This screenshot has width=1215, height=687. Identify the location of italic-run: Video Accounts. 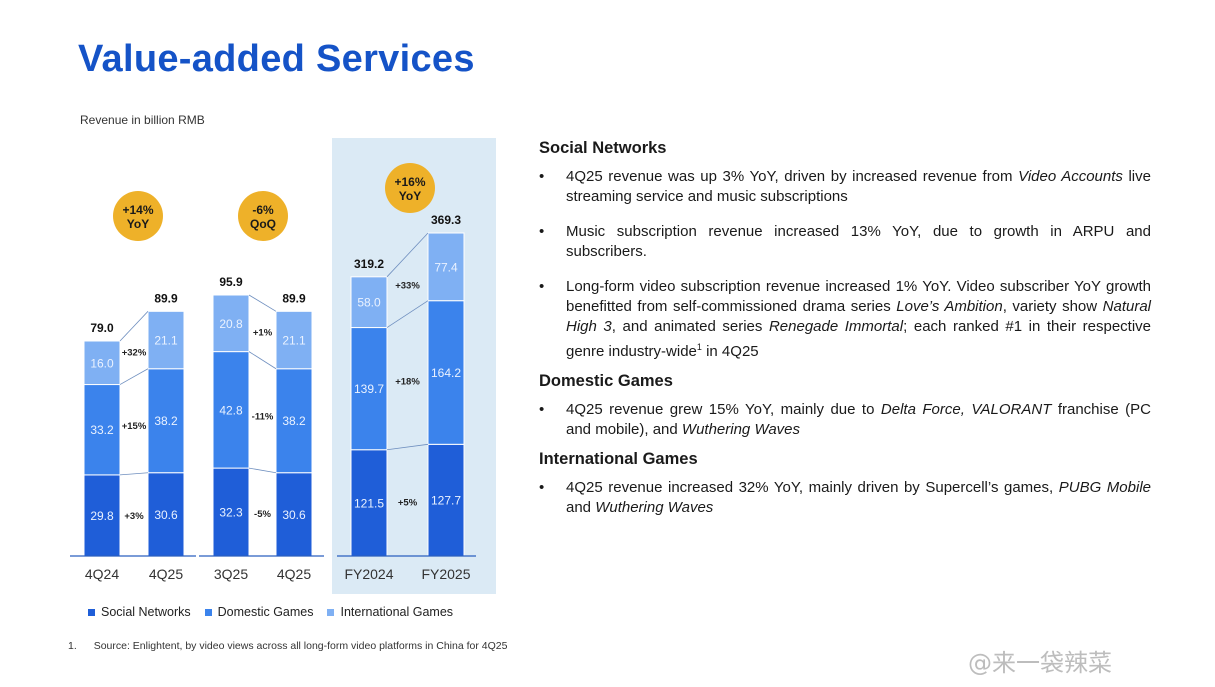
(1070, 176).